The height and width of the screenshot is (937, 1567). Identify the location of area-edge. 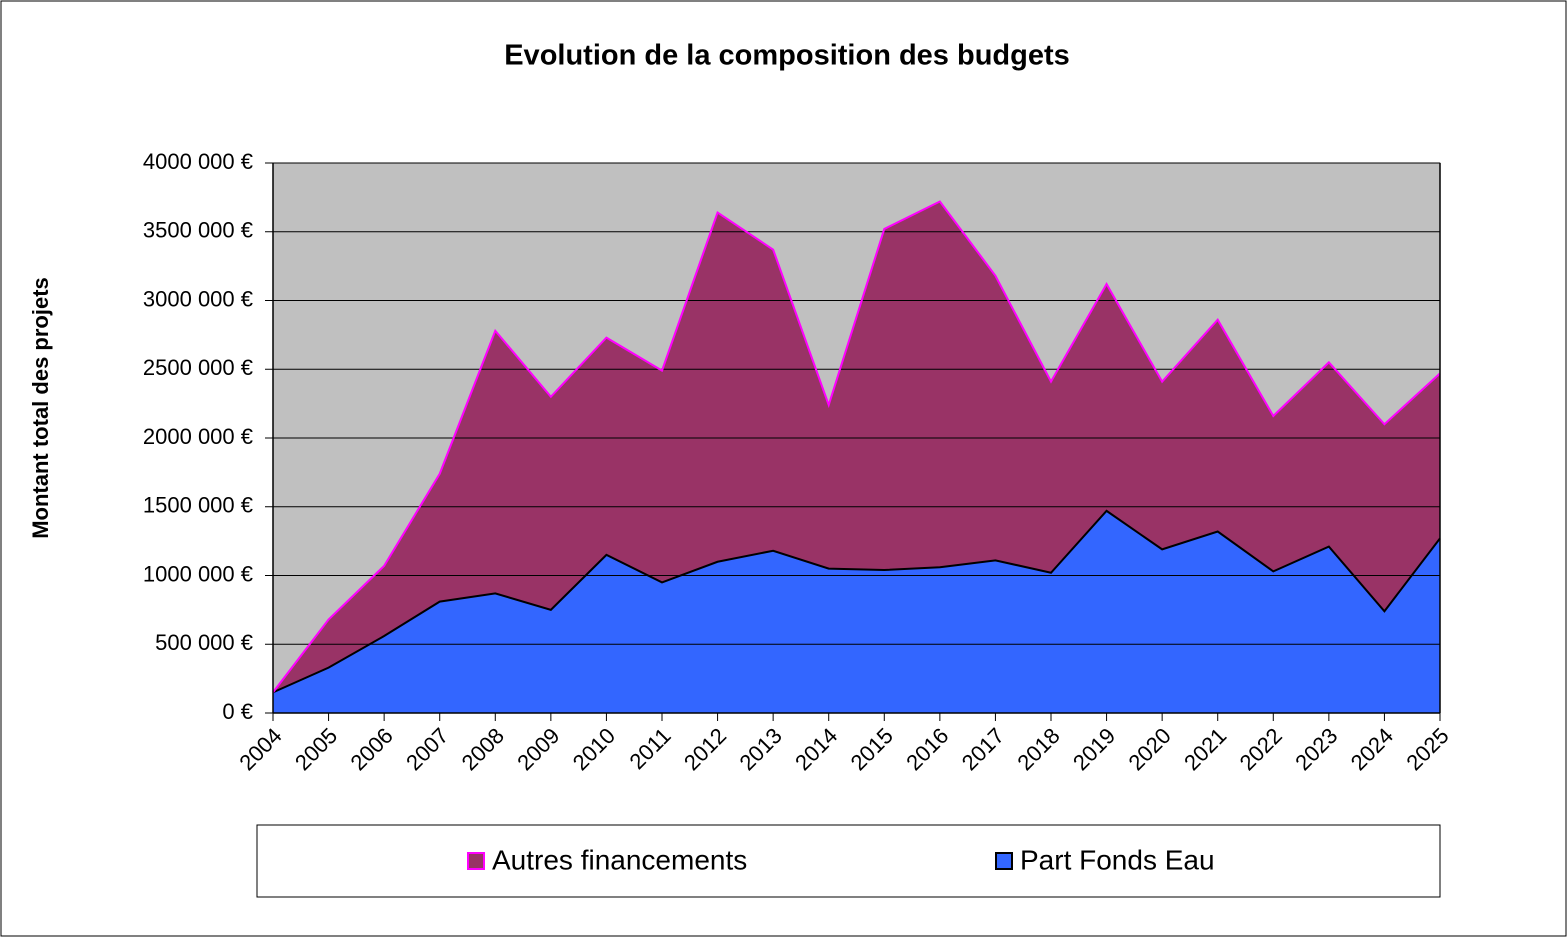
(856, 601).